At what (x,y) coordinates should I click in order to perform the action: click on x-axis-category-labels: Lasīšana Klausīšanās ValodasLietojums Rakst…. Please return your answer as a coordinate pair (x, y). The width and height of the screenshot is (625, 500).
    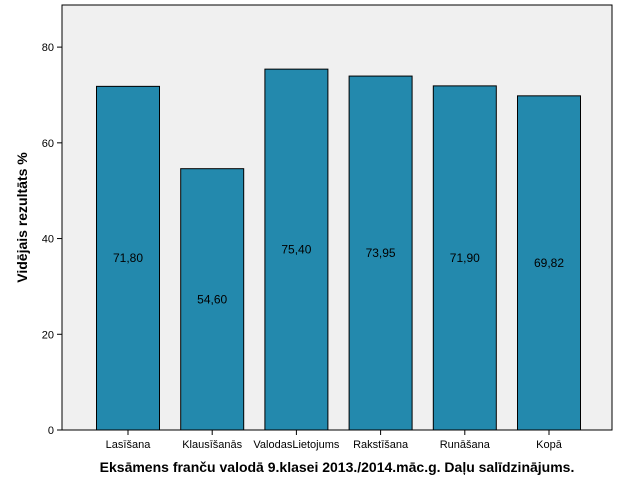
    Looking at the image, I should click on (334, 440).